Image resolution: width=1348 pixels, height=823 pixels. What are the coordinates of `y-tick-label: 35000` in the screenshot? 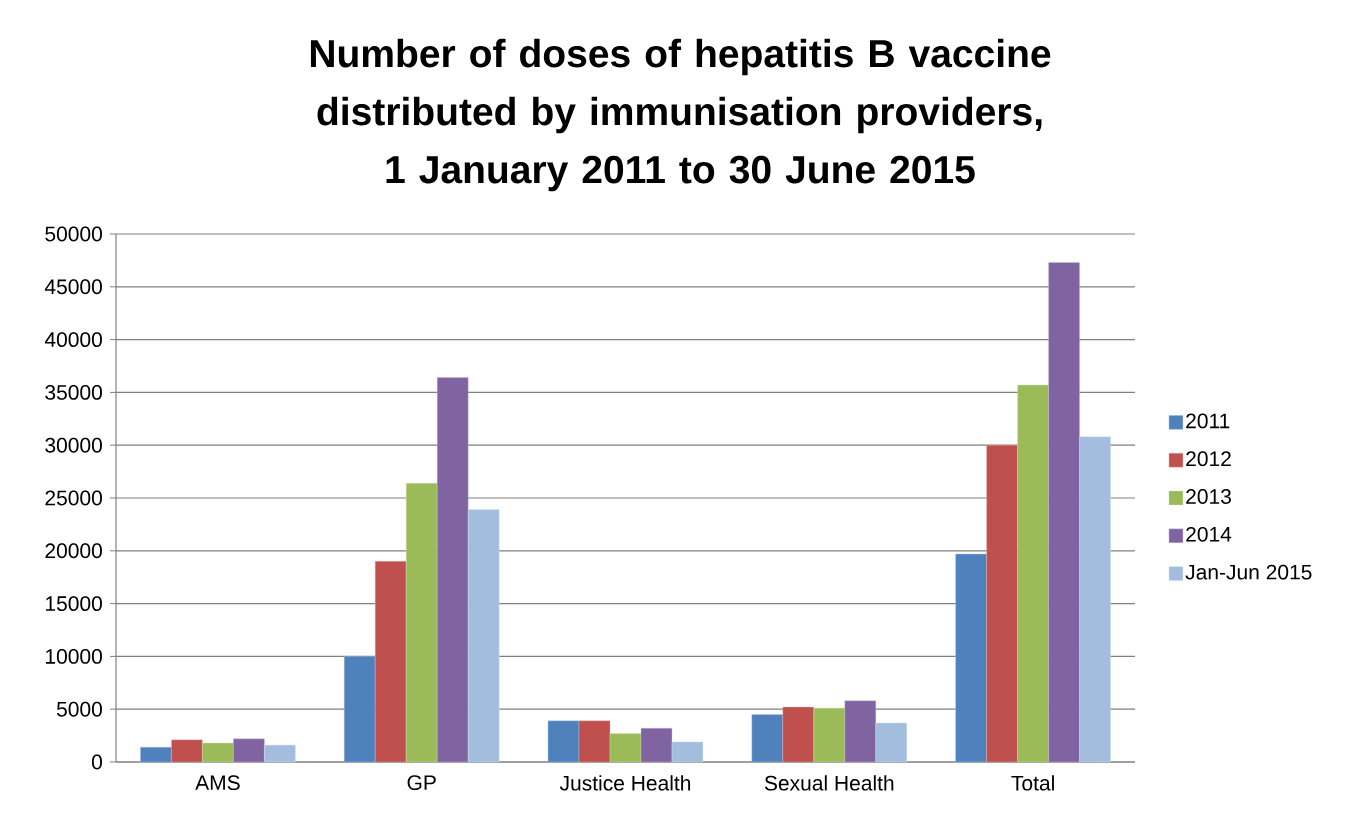 It's located at (73, 392).